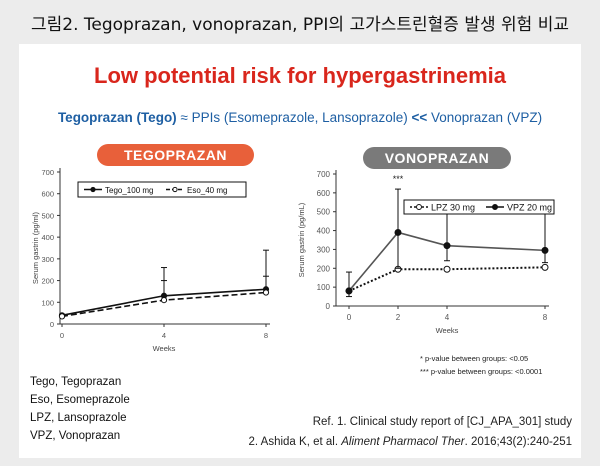 This screenshot has width=600, height=466. Describe the element at coordinates (403, 442) in the screenshot. I see `reference-2-journal: Aliment Pharmacol Ther` at that location.